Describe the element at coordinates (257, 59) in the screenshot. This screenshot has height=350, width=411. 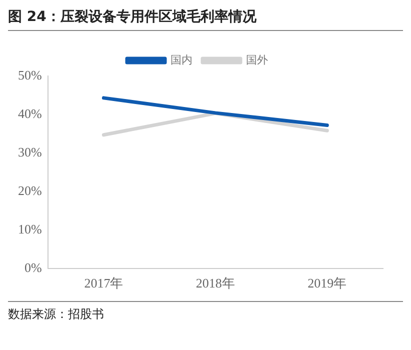
I see `legend-label: 国外` at that location.